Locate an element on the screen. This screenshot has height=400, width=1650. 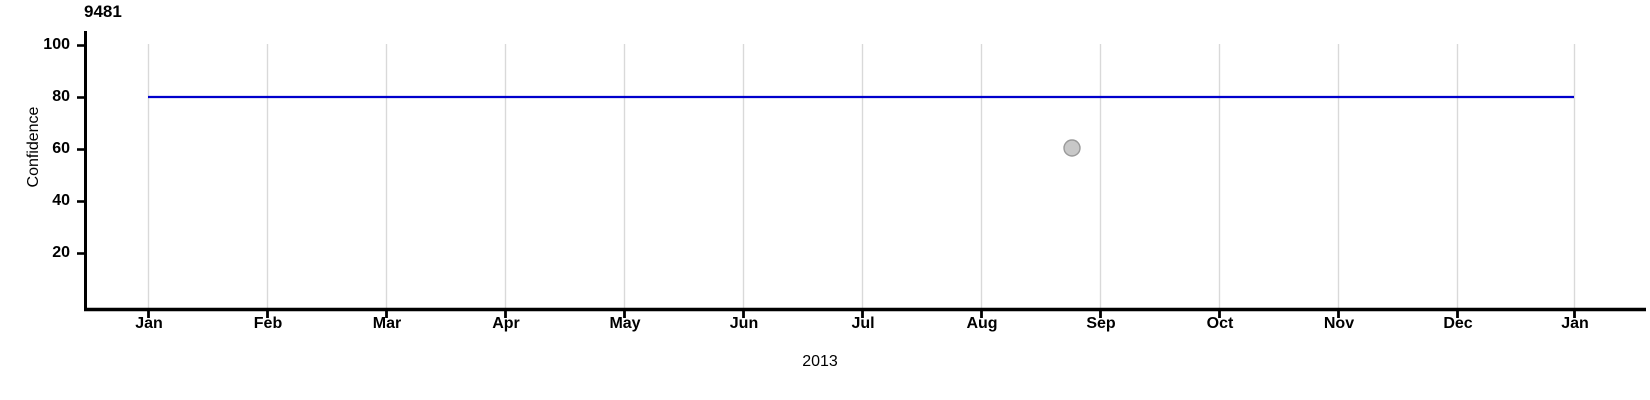
x-tick-label-aug: Aug is located at coordinates (982, 323).